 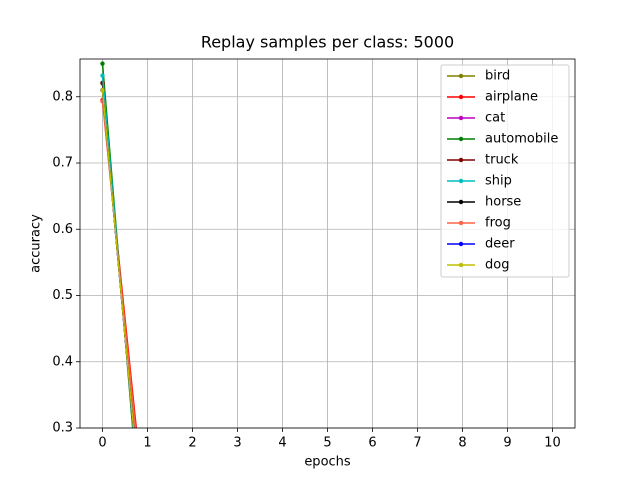 I want to click on y-axis-label: accuracy, so click(x=36, y=243).